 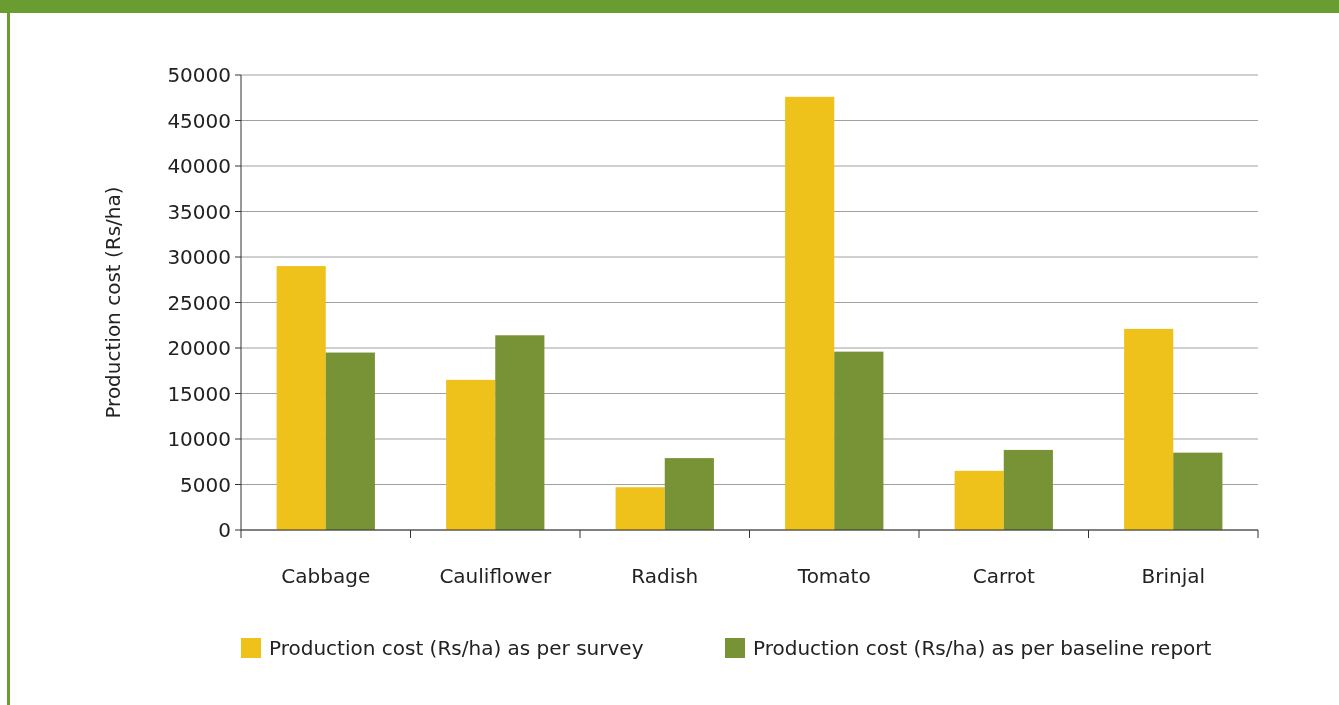 What do you see at coordinates (1003, 576) in the screenshot?
I see `x-tick-label: Carrot` at bounding box center [1003, 576].